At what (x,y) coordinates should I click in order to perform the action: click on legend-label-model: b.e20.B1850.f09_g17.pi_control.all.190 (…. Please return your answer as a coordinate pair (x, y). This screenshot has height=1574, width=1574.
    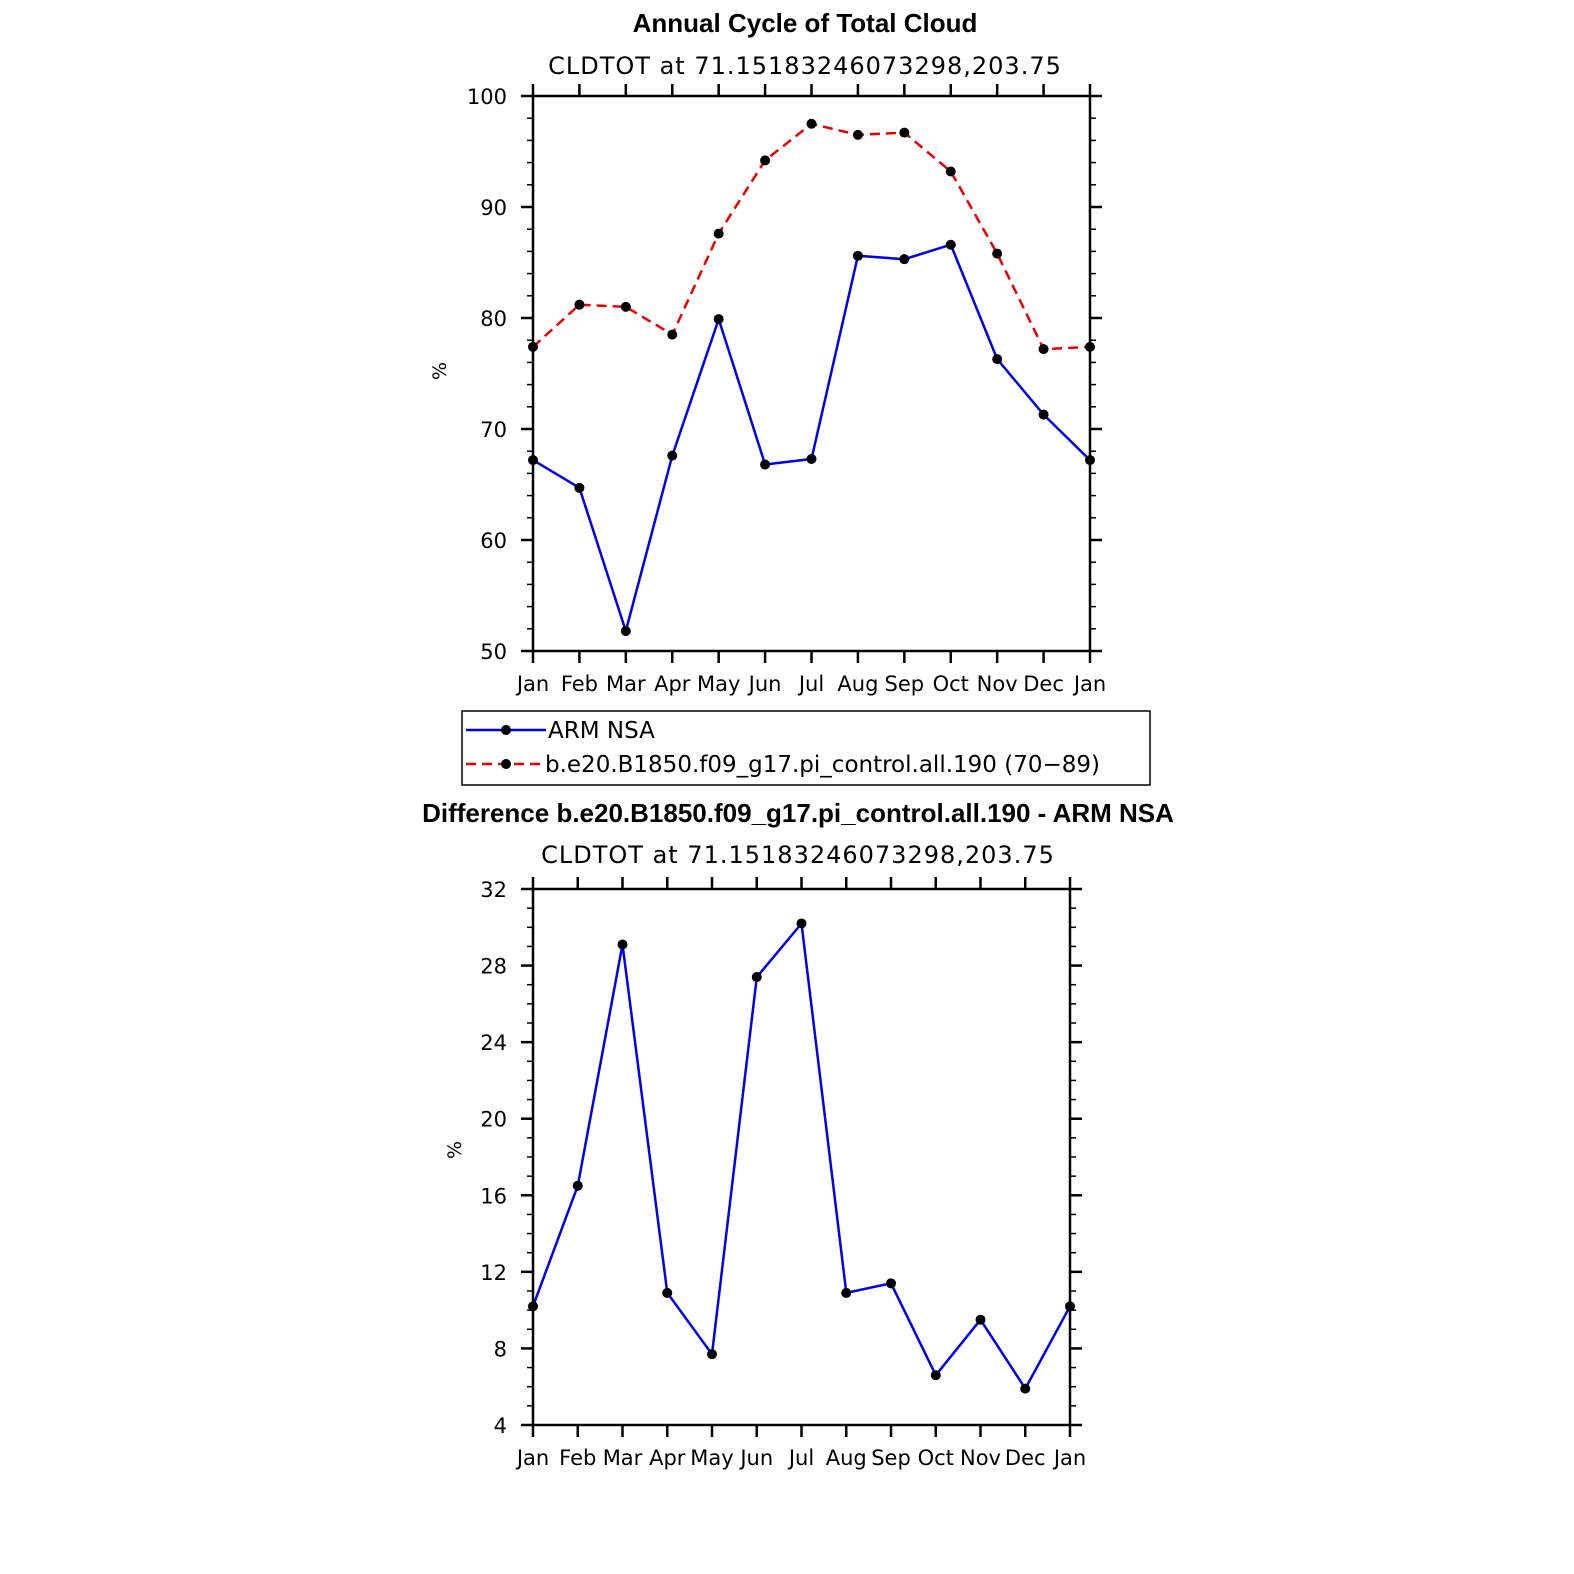
    Looking at the image, I should click on (822, 765).